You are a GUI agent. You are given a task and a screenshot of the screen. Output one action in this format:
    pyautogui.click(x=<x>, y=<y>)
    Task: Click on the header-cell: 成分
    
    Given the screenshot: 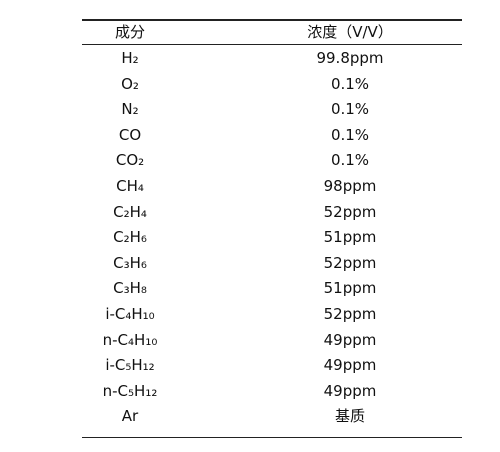 What is the action you would take?
    pyautogui.click(x=129, y=32)
    